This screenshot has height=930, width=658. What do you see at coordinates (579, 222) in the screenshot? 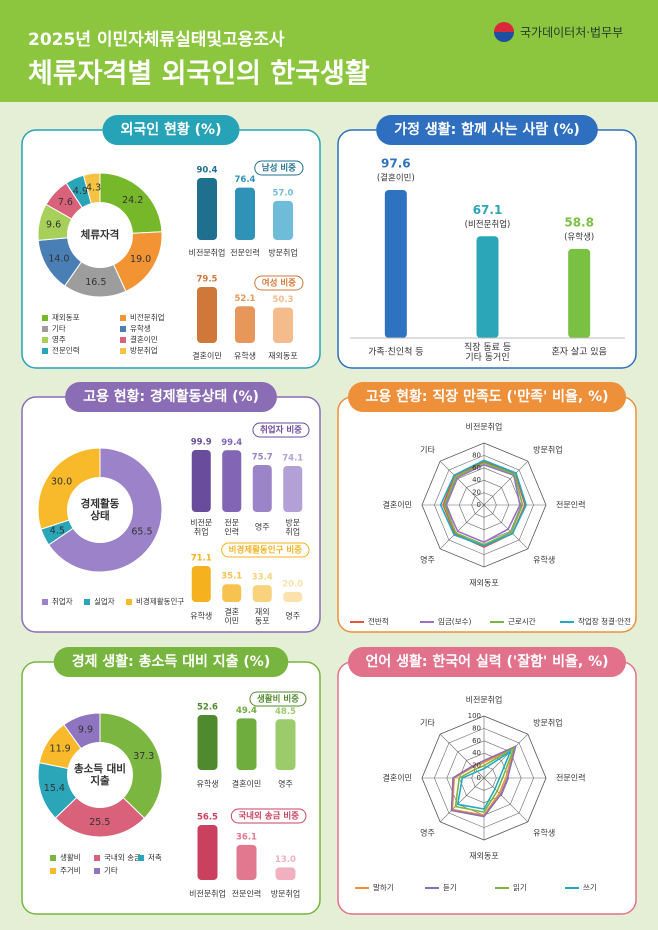
I see `bar-value-label: 58.8` at bounding box center [579, 222].